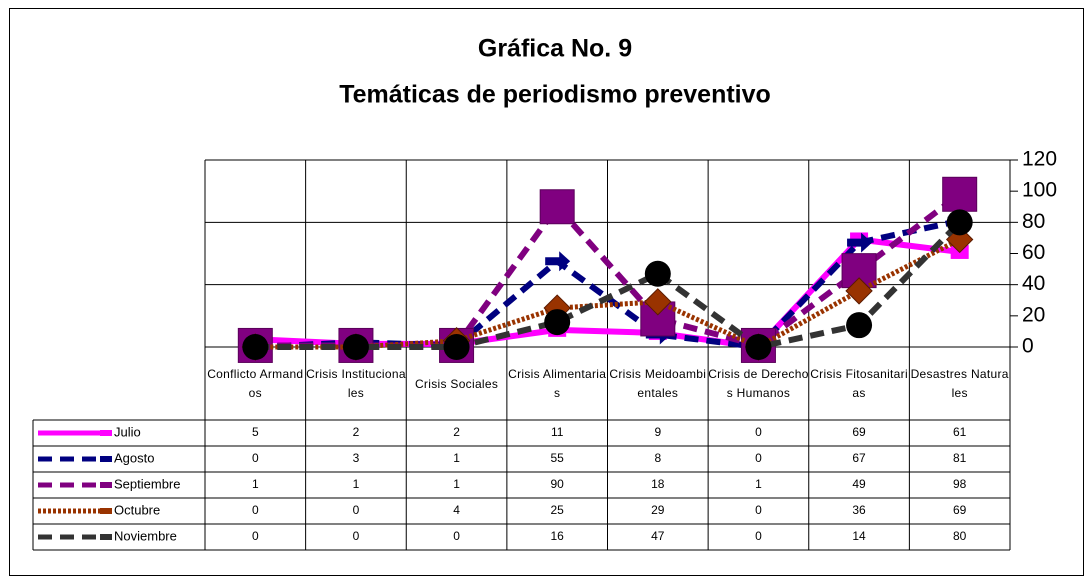 This screenshot has height=577, width=1084. I want to click on x-tick-label: Crisis Sociales, so click(456, 383).